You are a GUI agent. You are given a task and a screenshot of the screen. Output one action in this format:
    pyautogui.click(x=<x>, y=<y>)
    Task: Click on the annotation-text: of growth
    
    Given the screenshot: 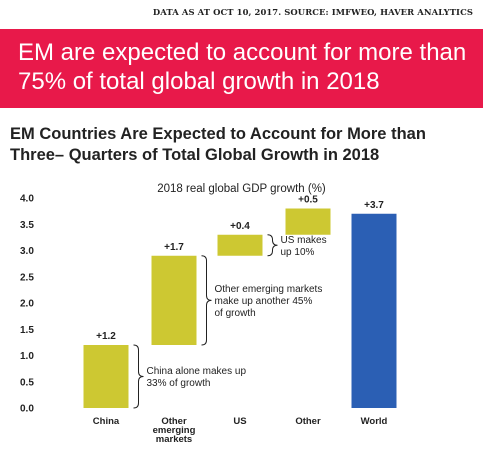 What is the action you would take?
    pyautogui.click(x=235, y=313)
    